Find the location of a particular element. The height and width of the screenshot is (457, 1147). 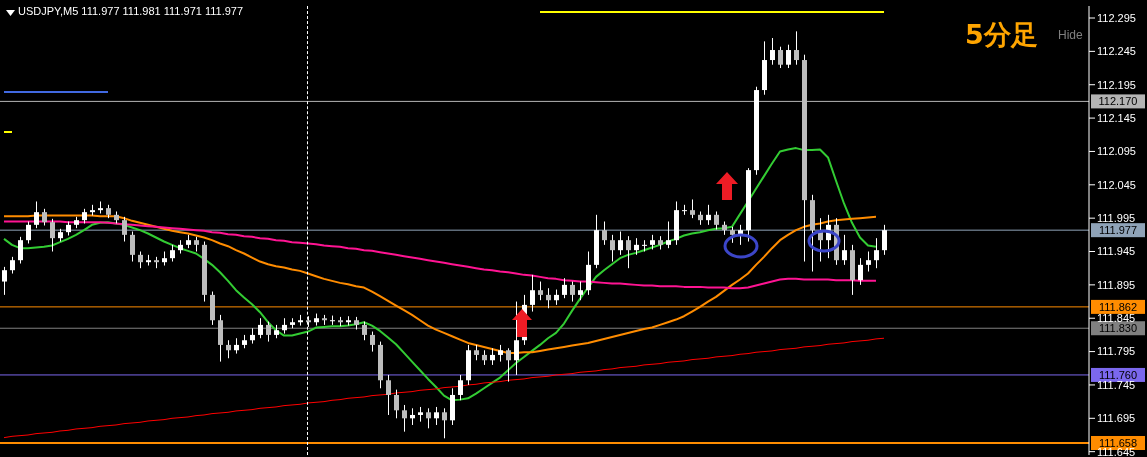

y-tick-label: 112.295 is located at coordinates (1116, 17).